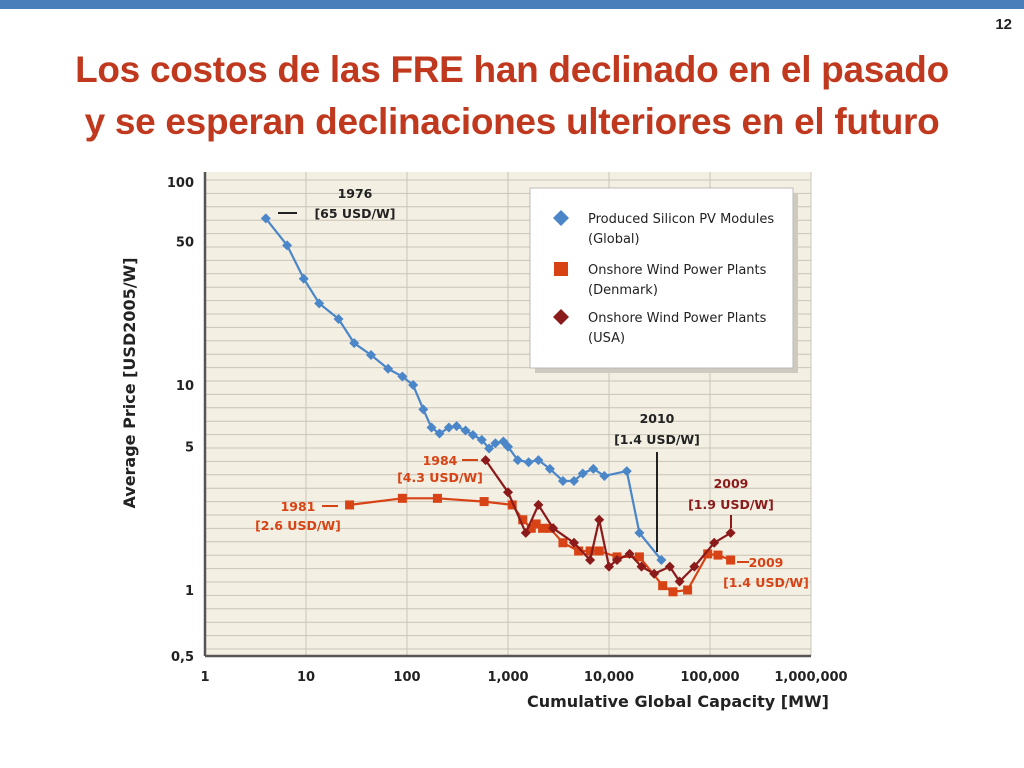  I want to click on annotation-price: [4.3 USD/W], so click(440, 477).